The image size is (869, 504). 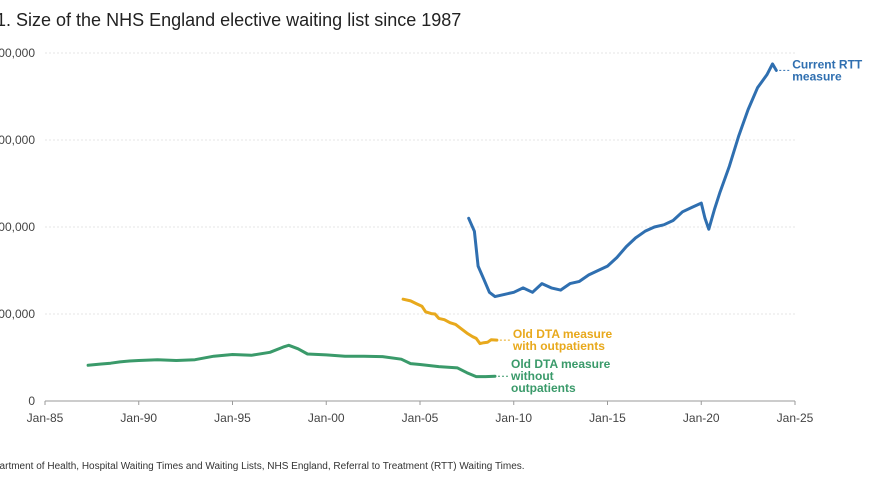 I want to click on series-label-2: Current RTT measure, so click(x=827, y=70).